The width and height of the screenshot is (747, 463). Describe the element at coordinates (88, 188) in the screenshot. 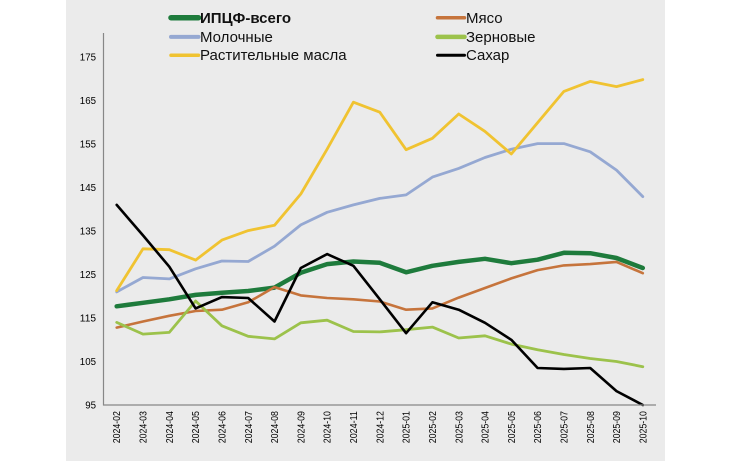

I see `svg-text: 145` at that location.